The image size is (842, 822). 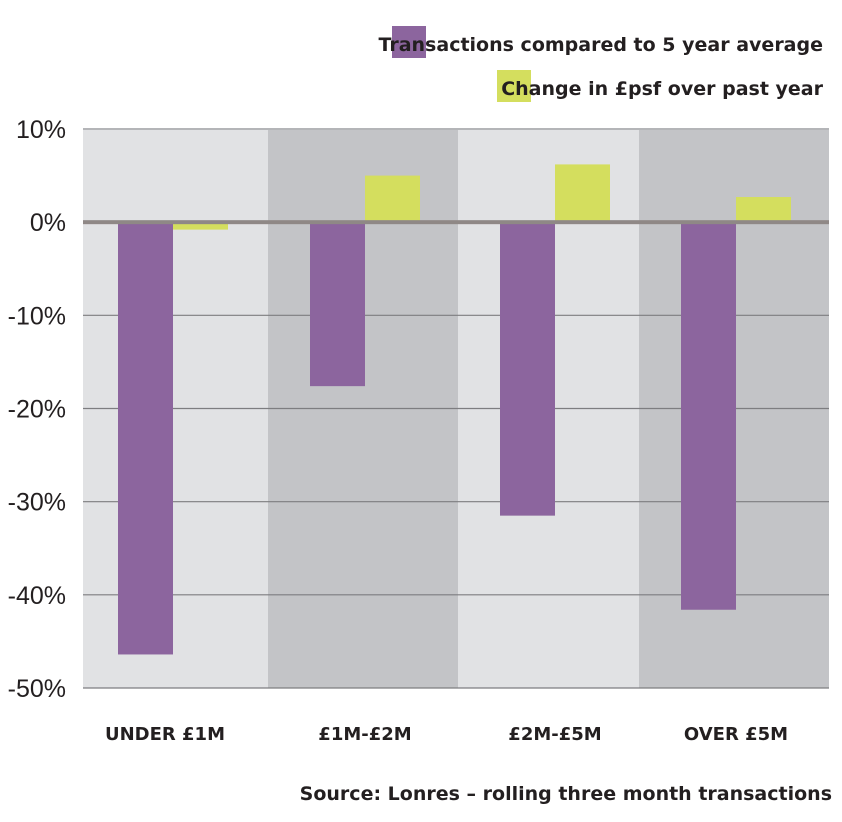 I want to click on y-tick-label: -40%, so click(x=37, y=596).